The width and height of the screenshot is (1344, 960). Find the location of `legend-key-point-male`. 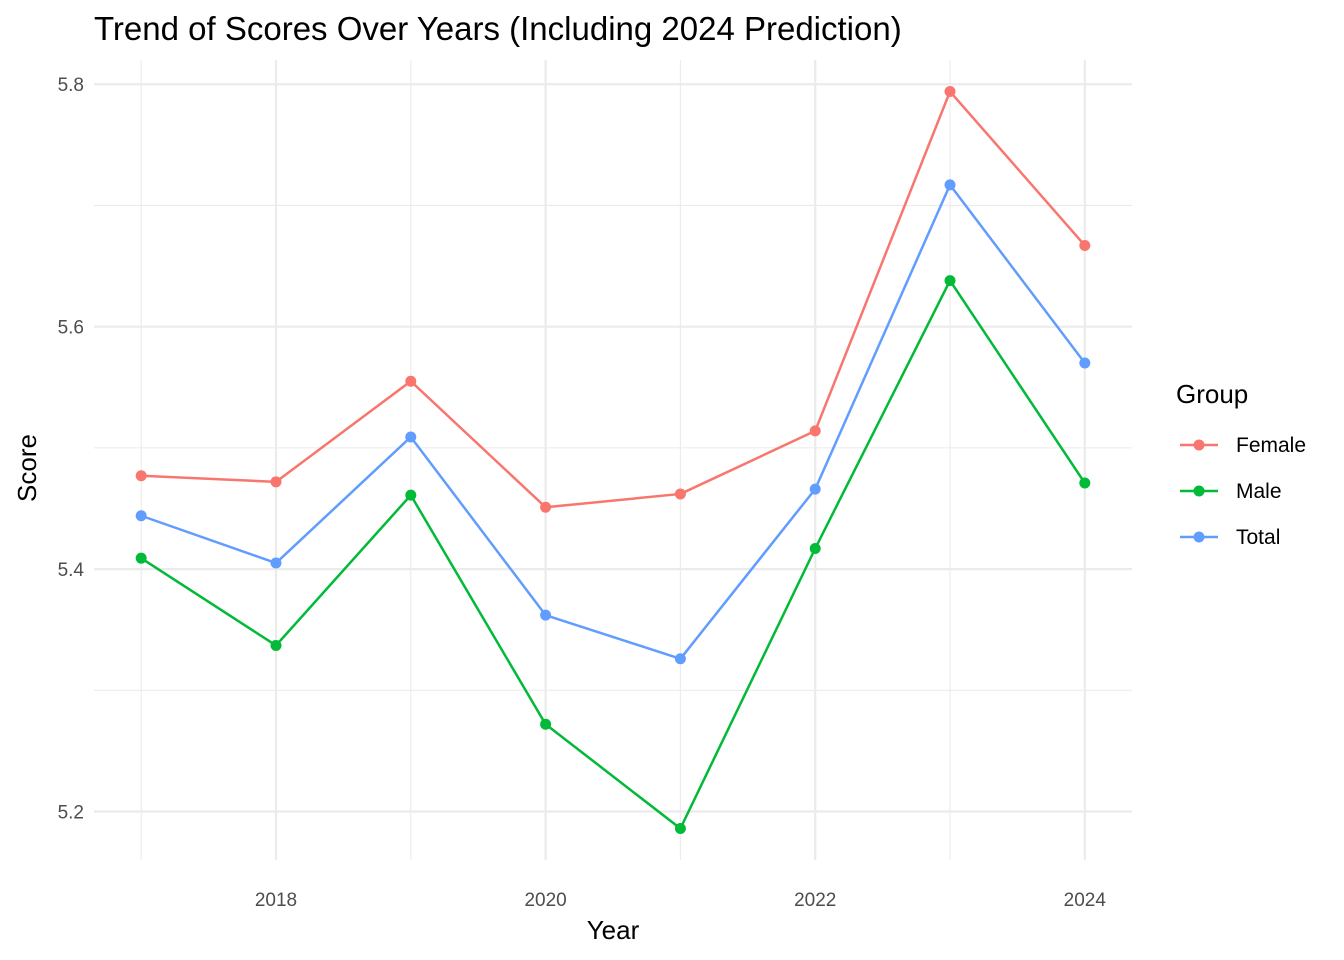

legend-key-point-male is located at coordinates (1199, 491).